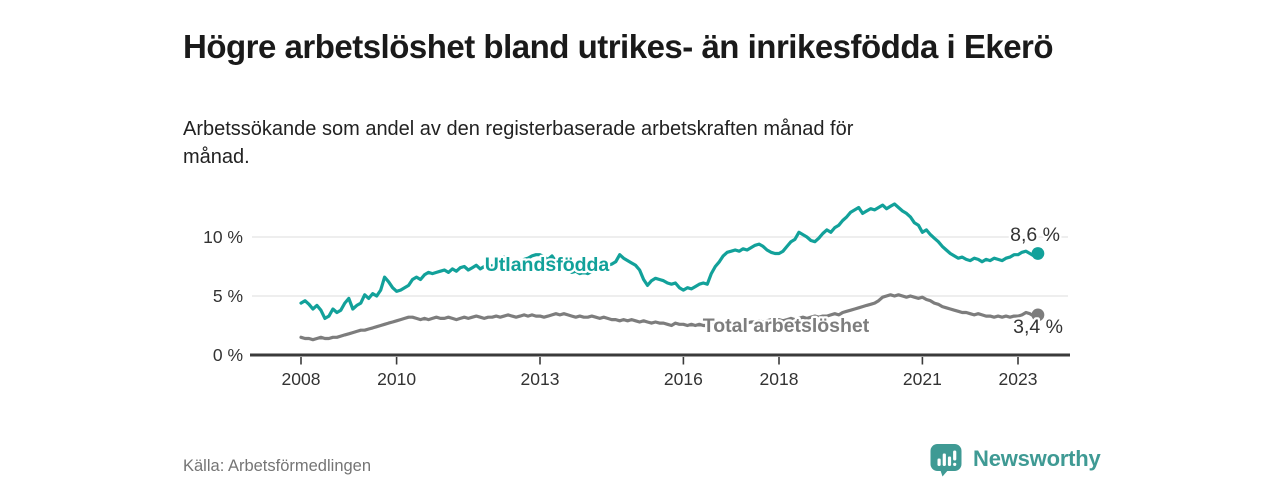  What do you see at coordinates (946, 460) in the screenshot?
I see `newsworthy-logo-icon` at bounding box center [946, 460].